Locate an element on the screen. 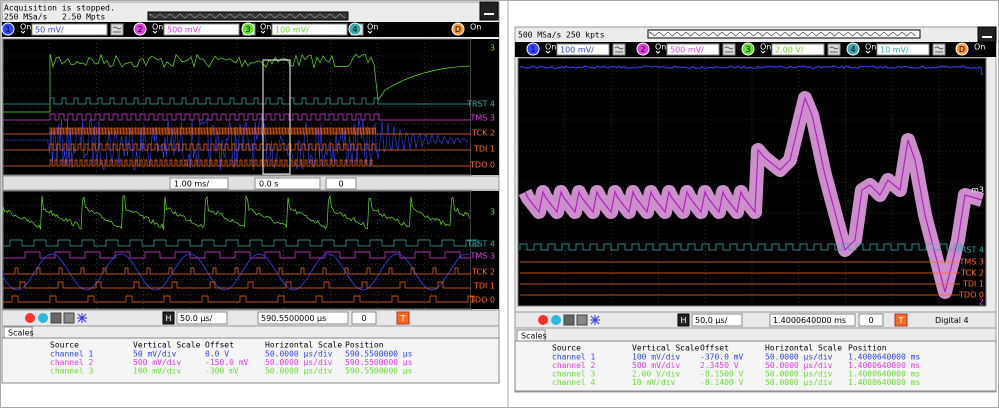  trace-label: TCK 2 is located at coordinates (972, 273).